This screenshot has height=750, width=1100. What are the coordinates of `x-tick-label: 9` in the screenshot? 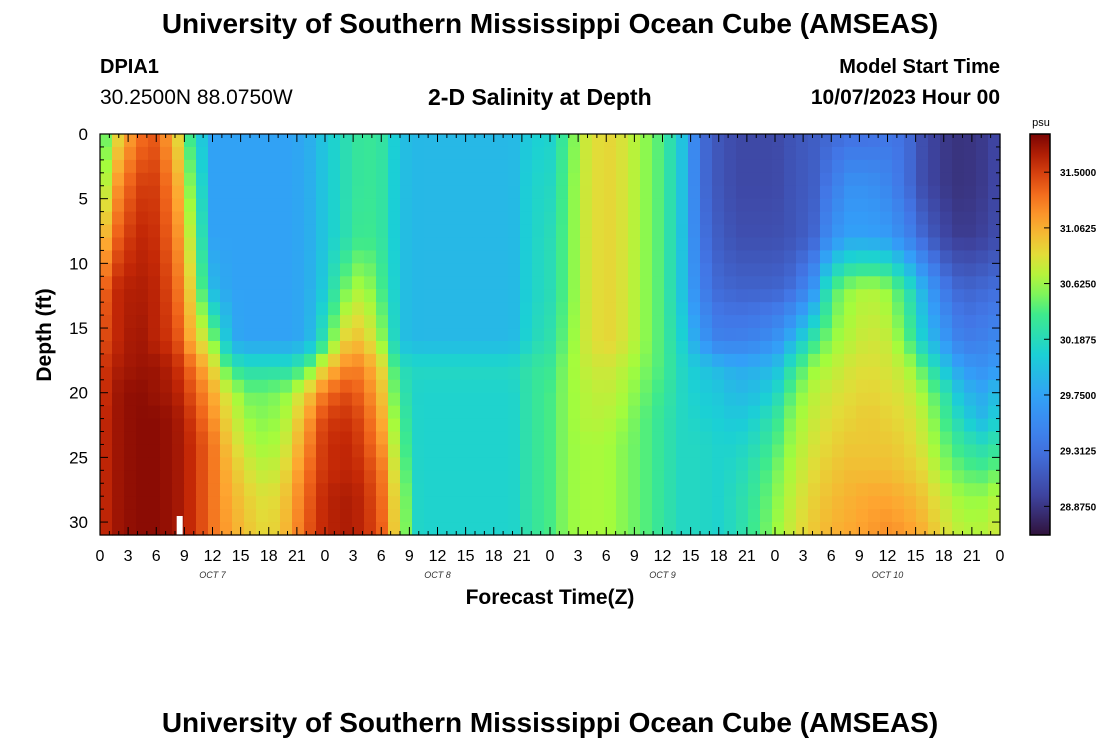 It's located at (409, 556).